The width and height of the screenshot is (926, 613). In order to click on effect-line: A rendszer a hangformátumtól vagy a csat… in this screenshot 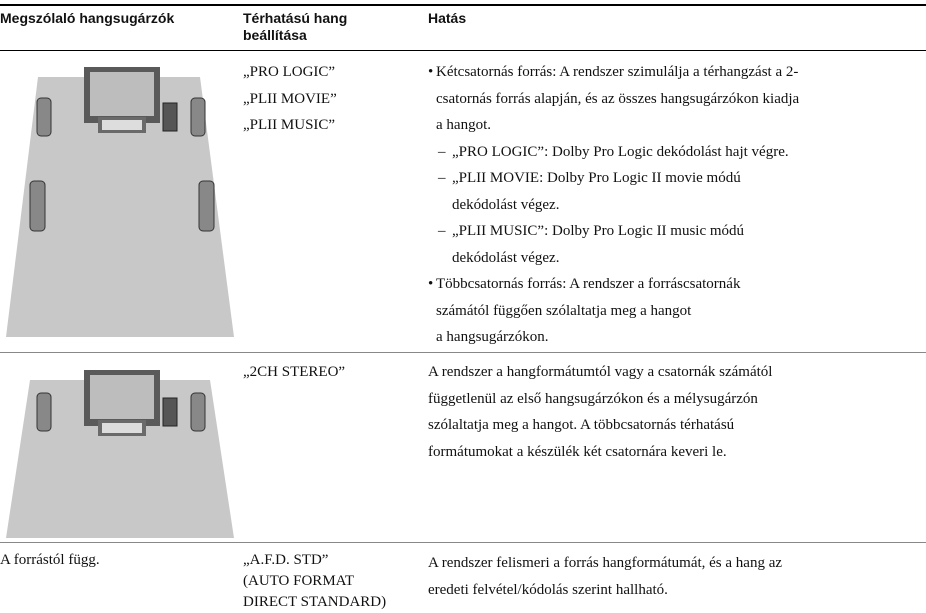, I will do `click(600, 372)`.